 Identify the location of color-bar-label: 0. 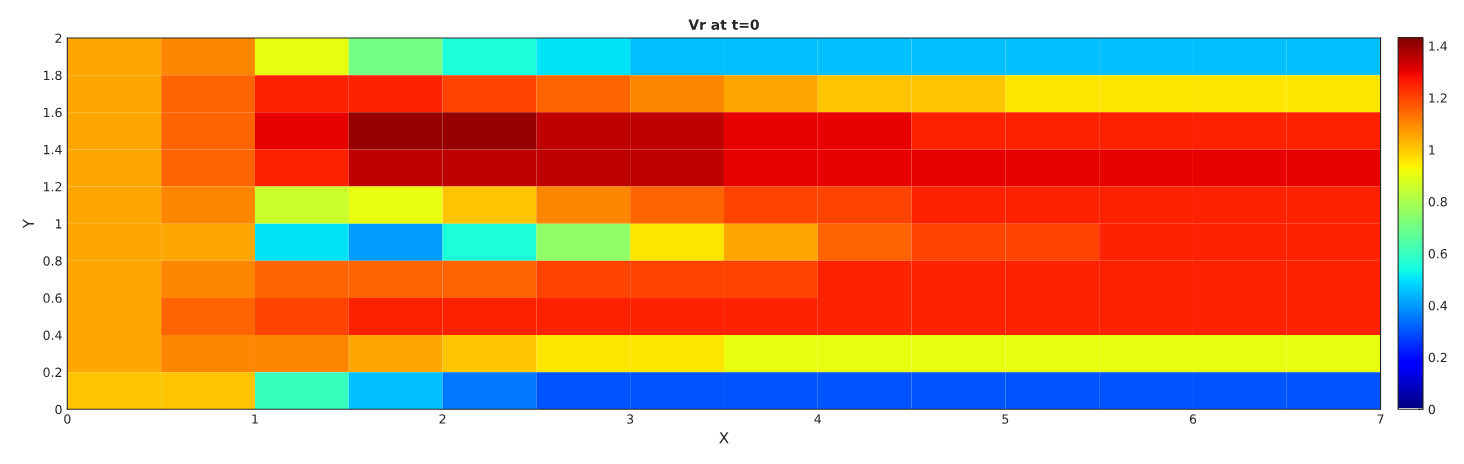
(1431, 409).